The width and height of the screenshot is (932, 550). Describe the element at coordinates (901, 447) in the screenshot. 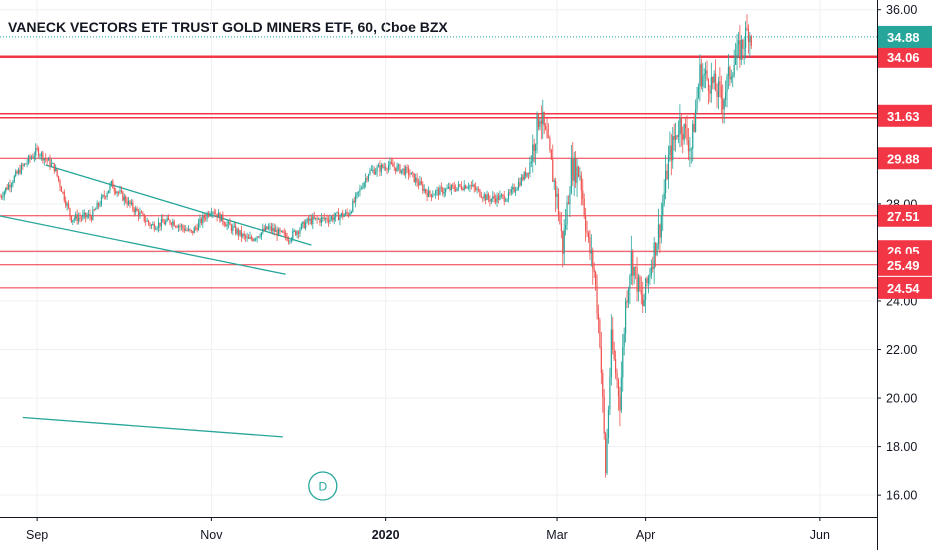

I see `price-tick-label: 18.00` at that location.